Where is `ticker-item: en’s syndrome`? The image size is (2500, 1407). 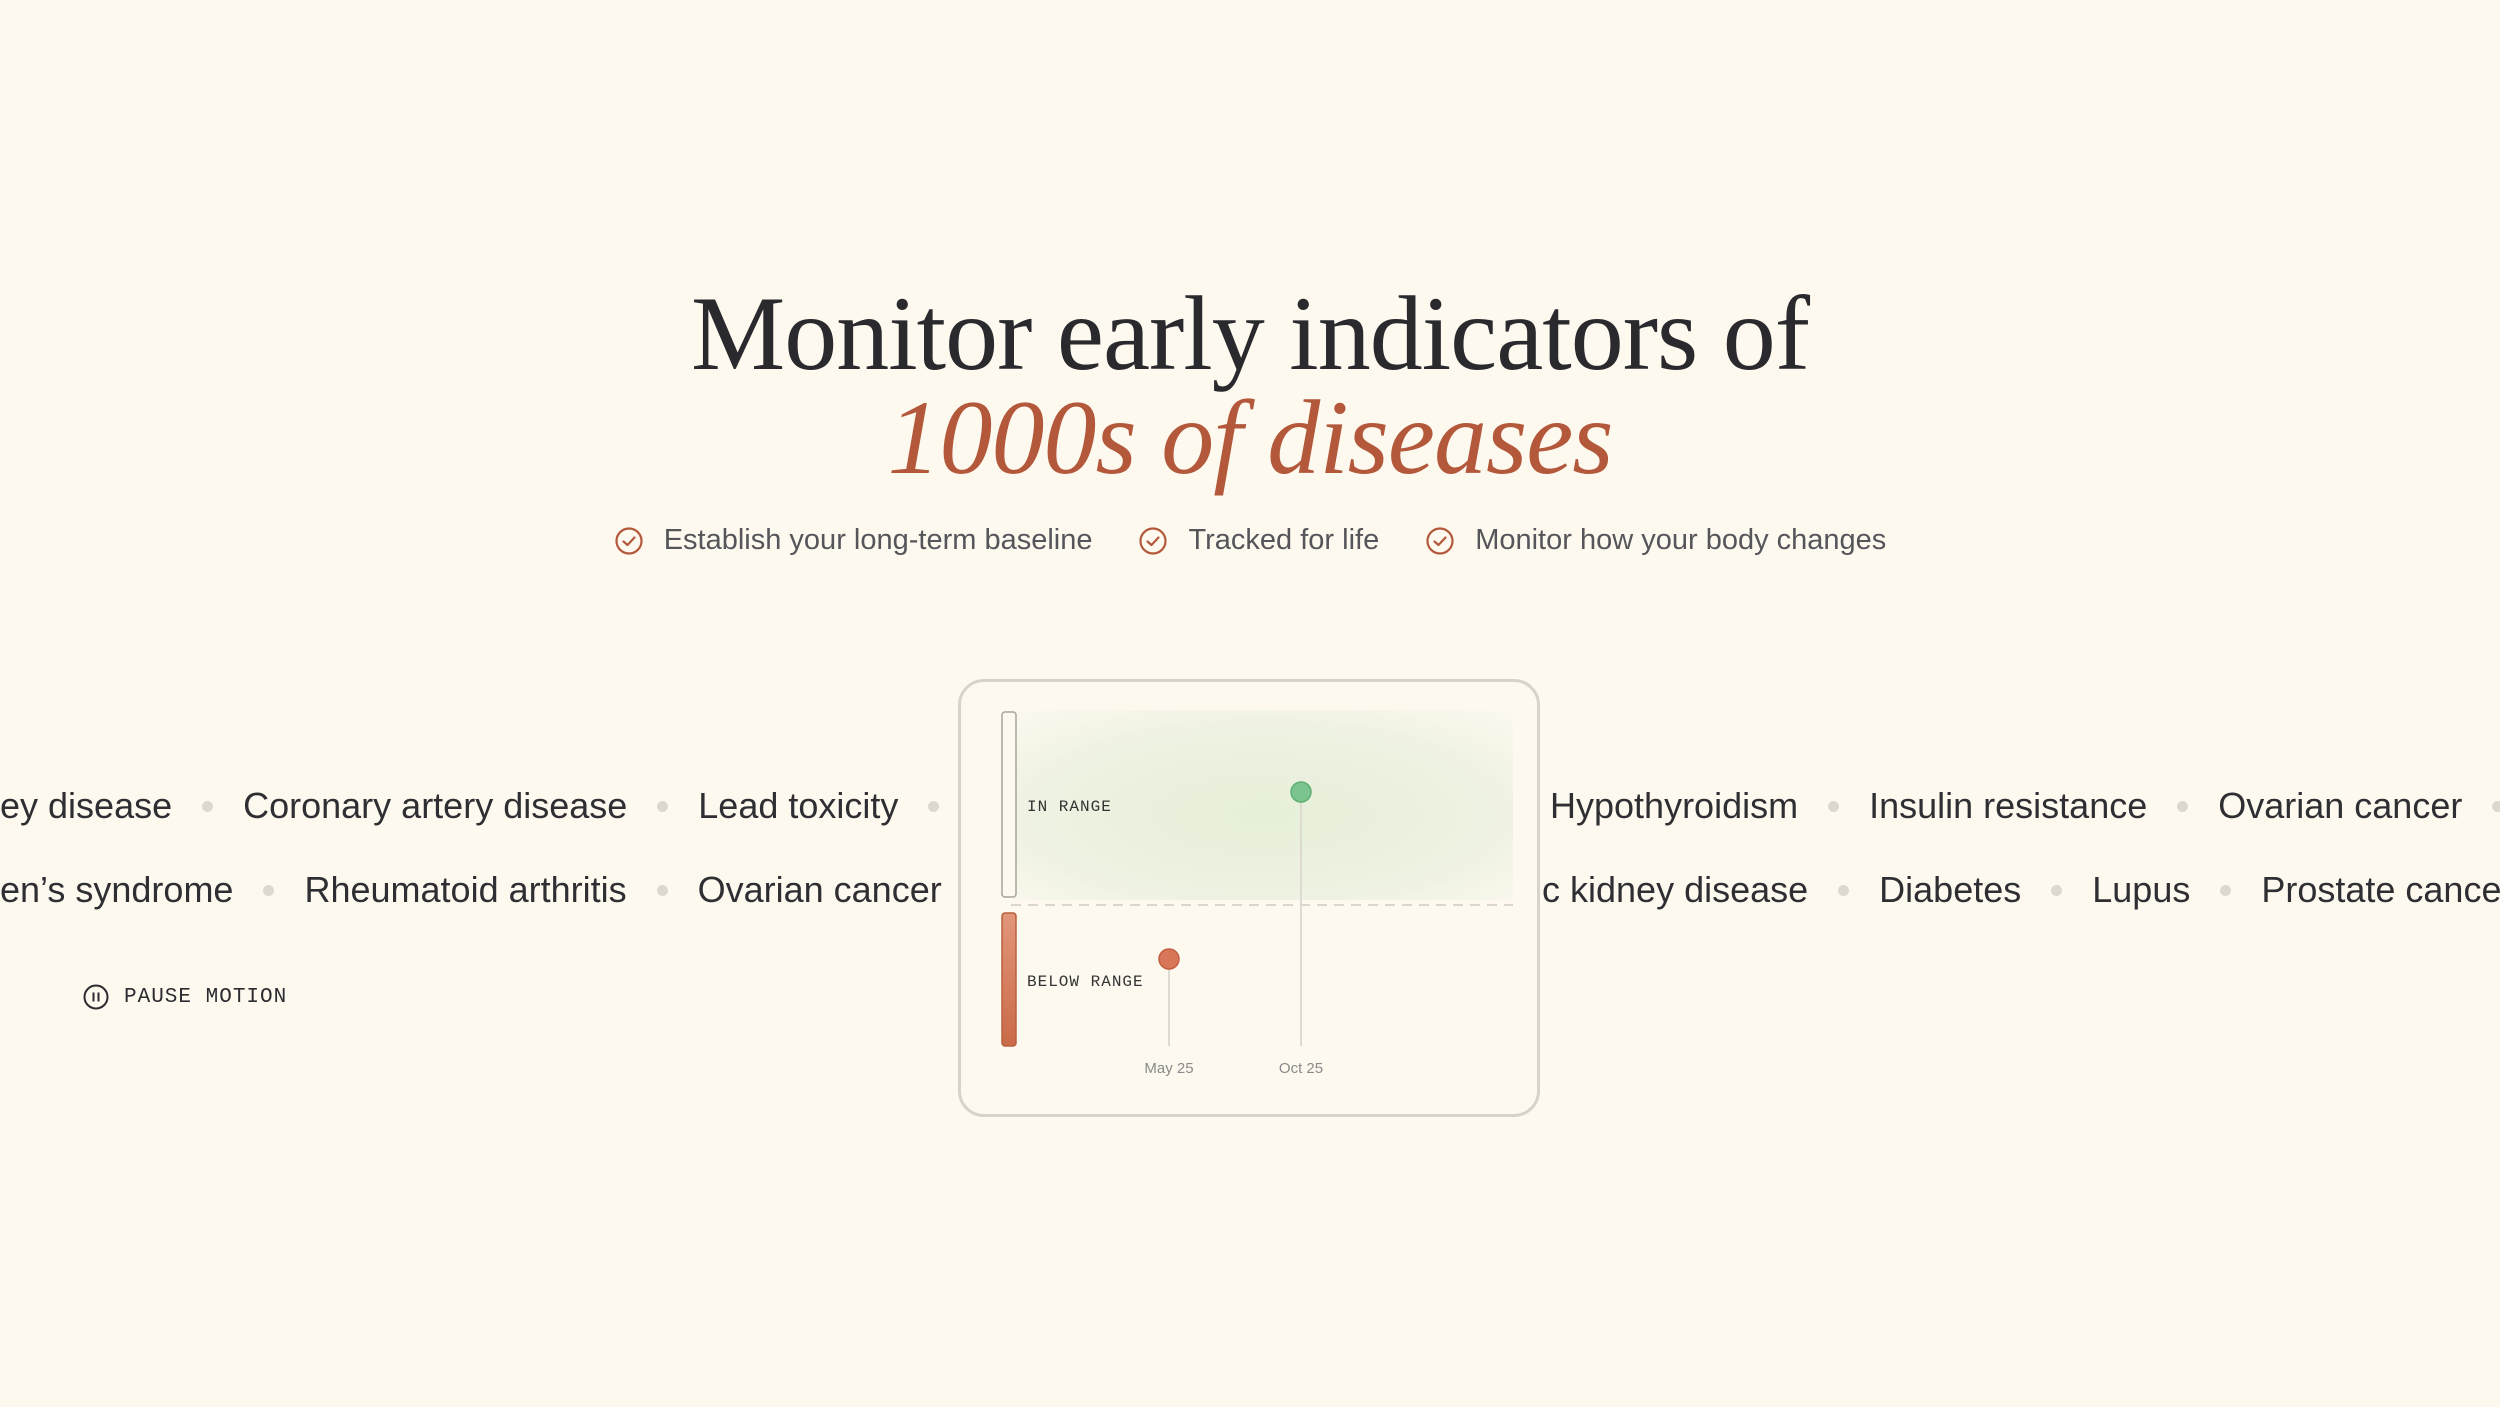
ticker-item: en’s syndrome is located at coordinates (117, 889).